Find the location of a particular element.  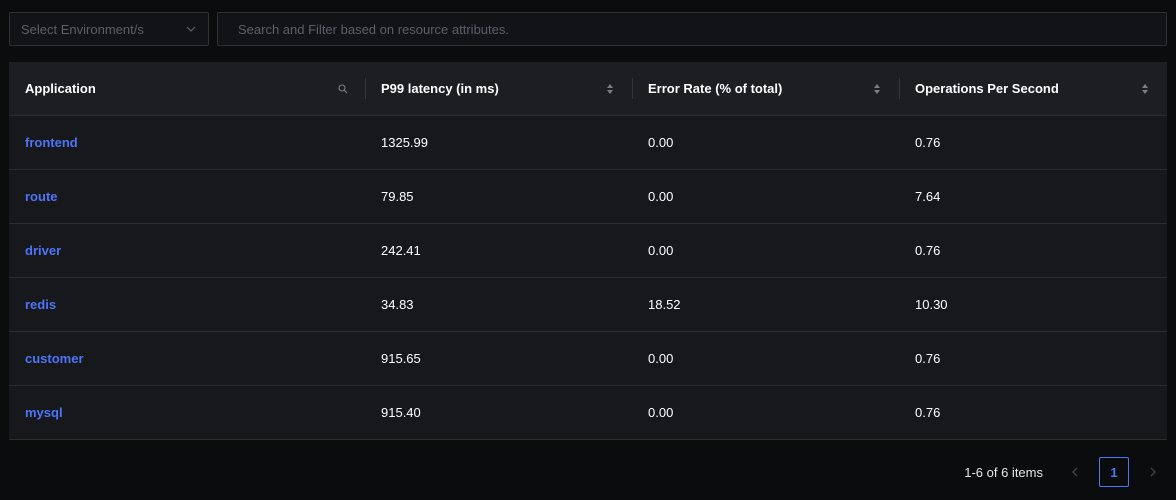

pagination: 1-6 of 6 items 1 is located at coordinates (1063, 472).